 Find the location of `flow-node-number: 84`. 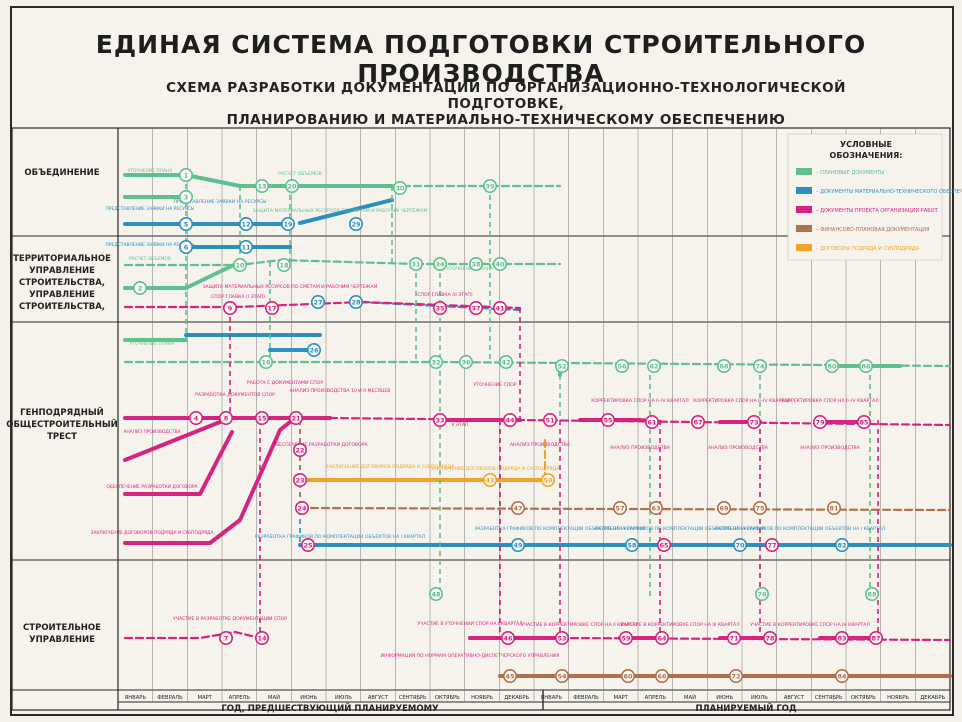

flow-node-number: 84 is located at coordinates (842, 676).